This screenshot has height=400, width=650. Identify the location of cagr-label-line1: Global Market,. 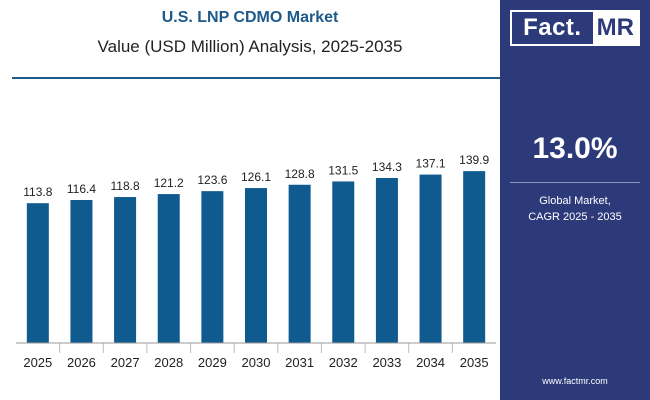
(575, 201).